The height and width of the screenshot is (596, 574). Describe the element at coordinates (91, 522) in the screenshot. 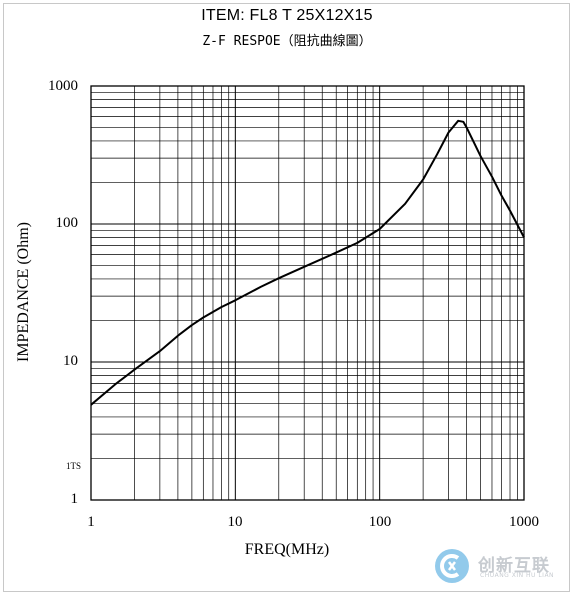

I see `x-tick-label-1: 1` at that location.